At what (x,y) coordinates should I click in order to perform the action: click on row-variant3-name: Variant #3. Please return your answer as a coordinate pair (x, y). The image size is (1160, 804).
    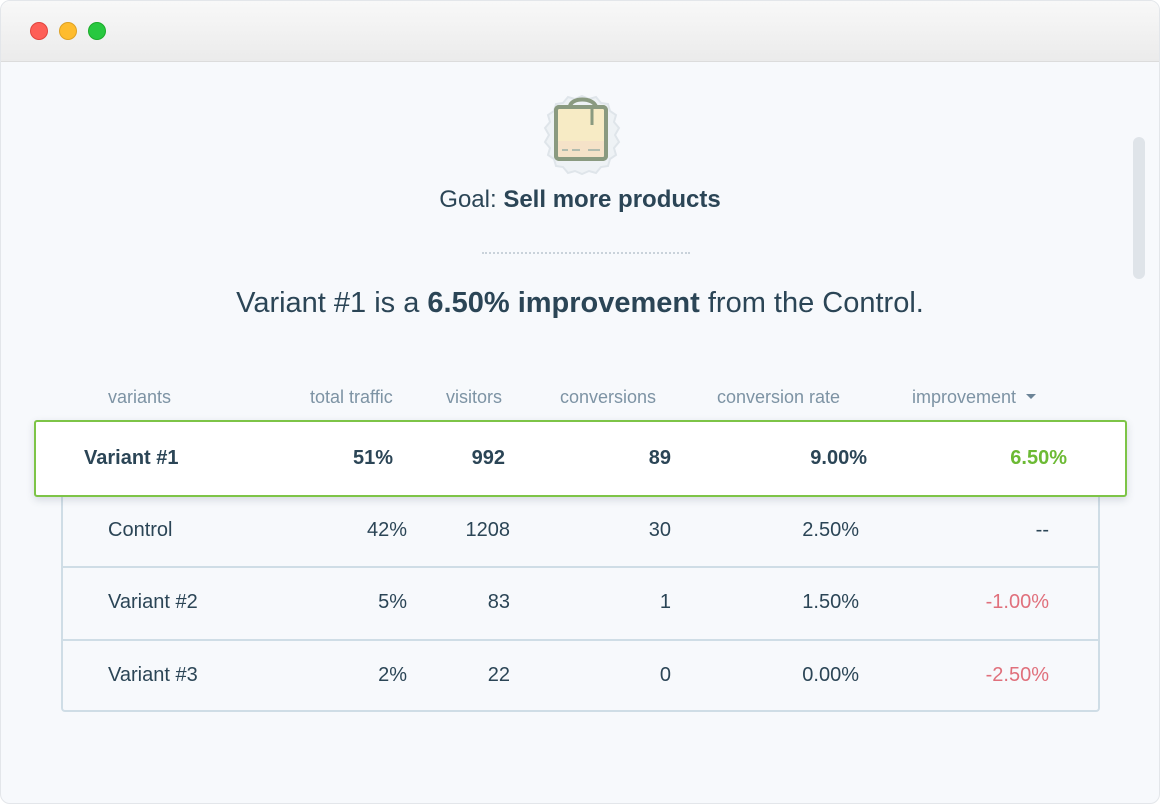
    Looking at the image, I should click on (153, 675).